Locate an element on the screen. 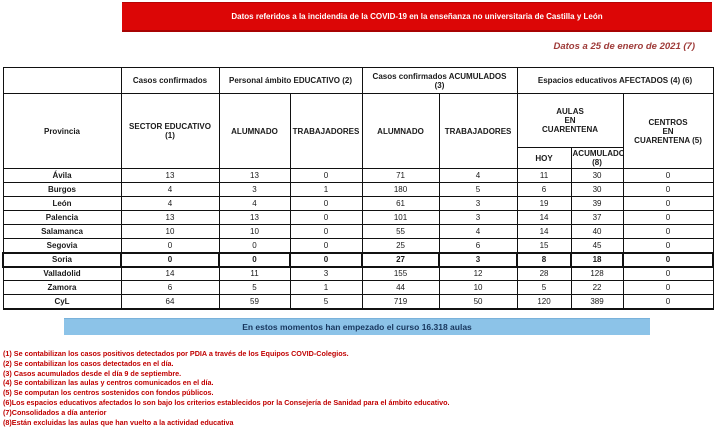 This screenshot has width=714, height=435. header-trabajadores-acumulado: TRABAJADORES is located at coordinates (478, 131).